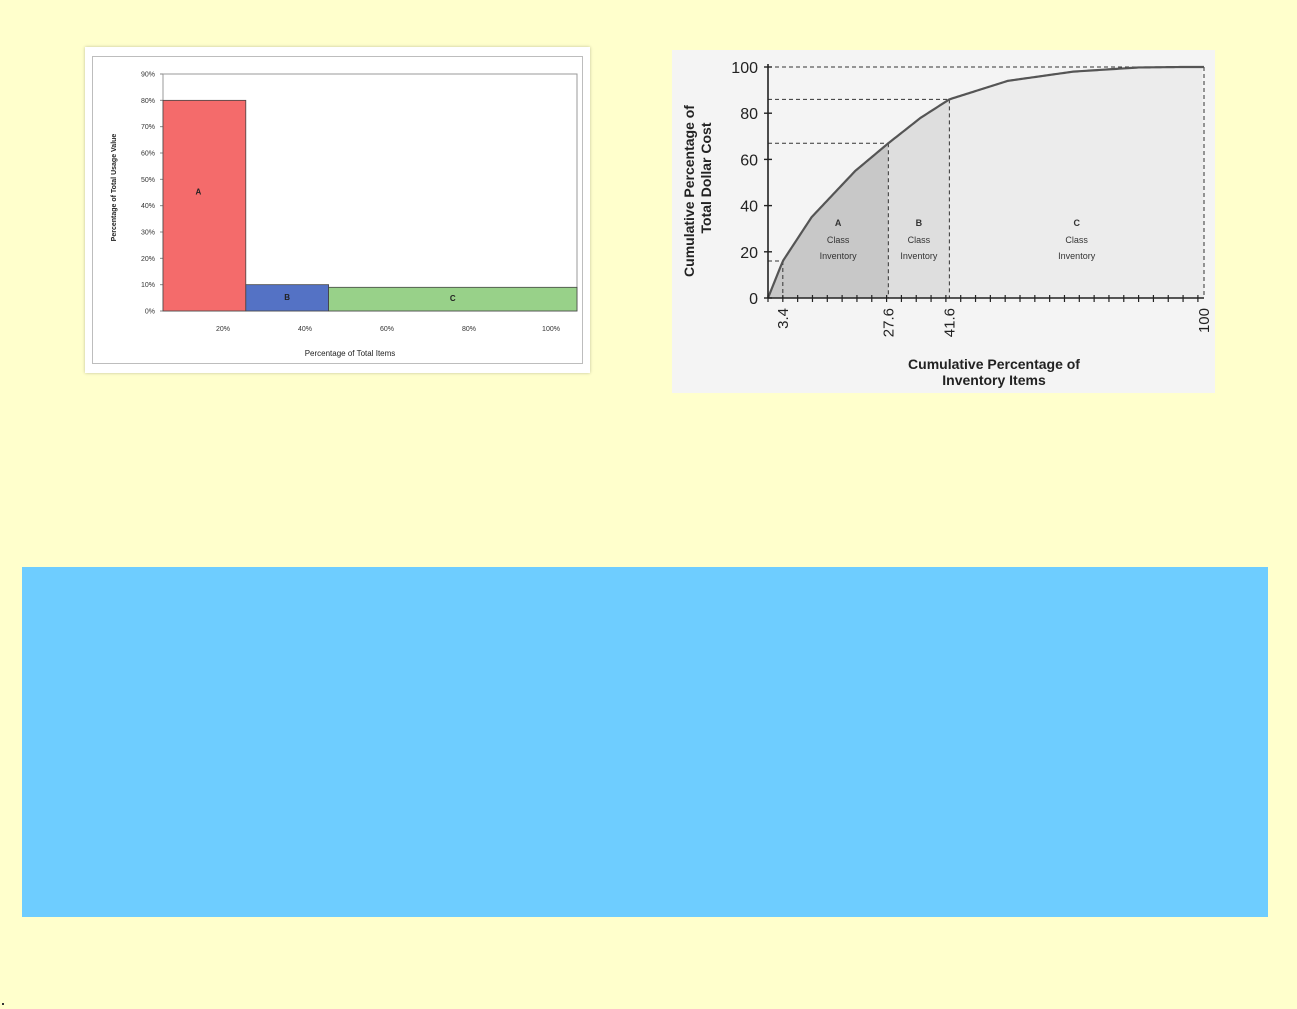 The image size is (1297, 1009). Describe the element at coordinates (949, 322) in the screenshot. I see `x-tick-label: 41.6` at that location.